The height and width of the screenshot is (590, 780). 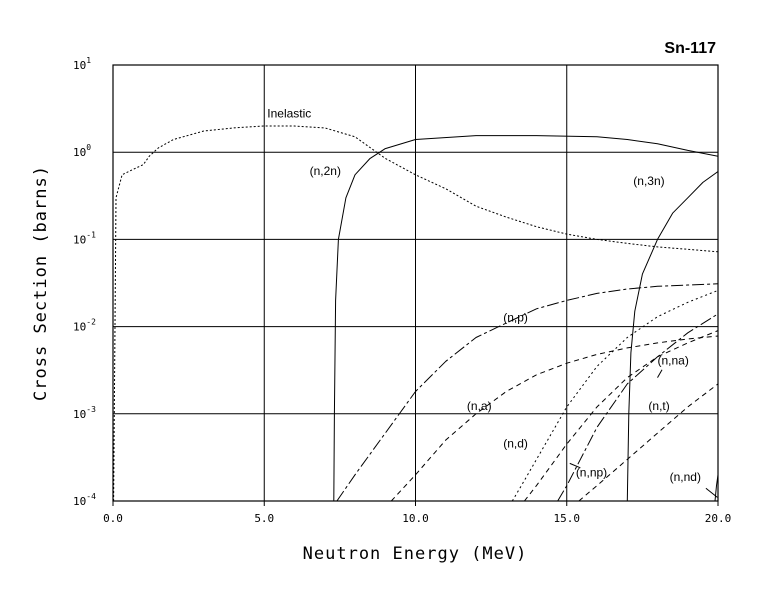 I want to click on series-n-t, so click(x=648, y=442).